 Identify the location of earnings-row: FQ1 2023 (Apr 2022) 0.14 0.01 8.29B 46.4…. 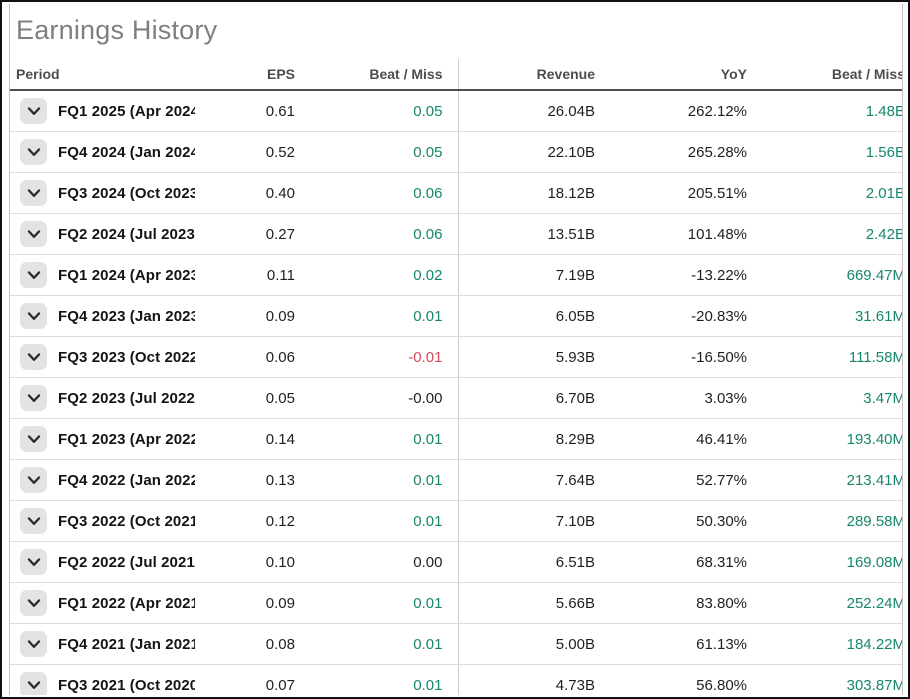
(456, 439).